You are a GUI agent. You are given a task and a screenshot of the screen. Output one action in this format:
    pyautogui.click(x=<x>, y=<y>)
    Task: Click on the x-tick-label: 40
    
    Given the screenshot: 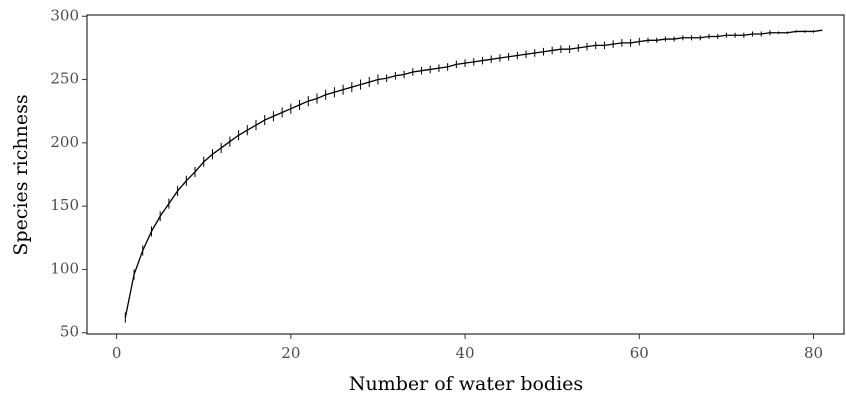 What is the action you would take?
    pyautogui.click(x=465, y=353)
    